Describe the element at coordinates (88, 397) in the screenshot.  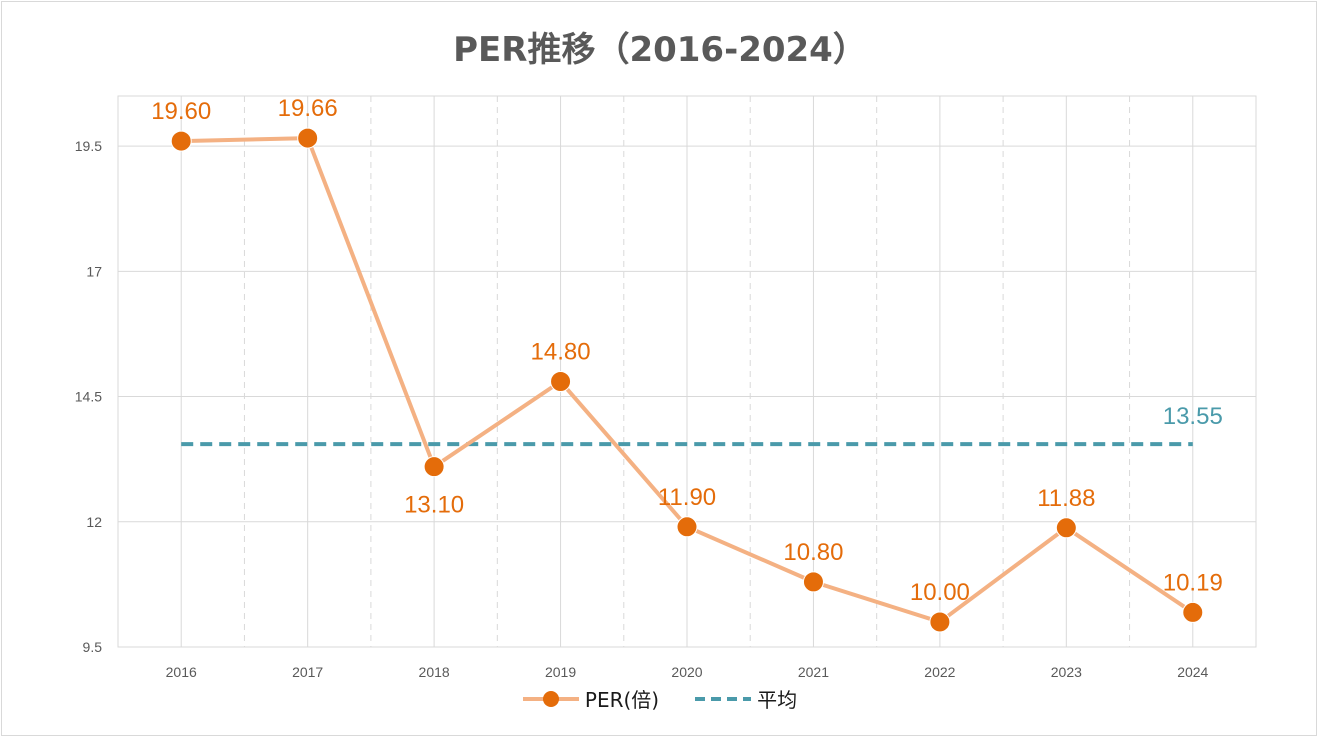
I see `y-tick-label: 14.5` at that location.